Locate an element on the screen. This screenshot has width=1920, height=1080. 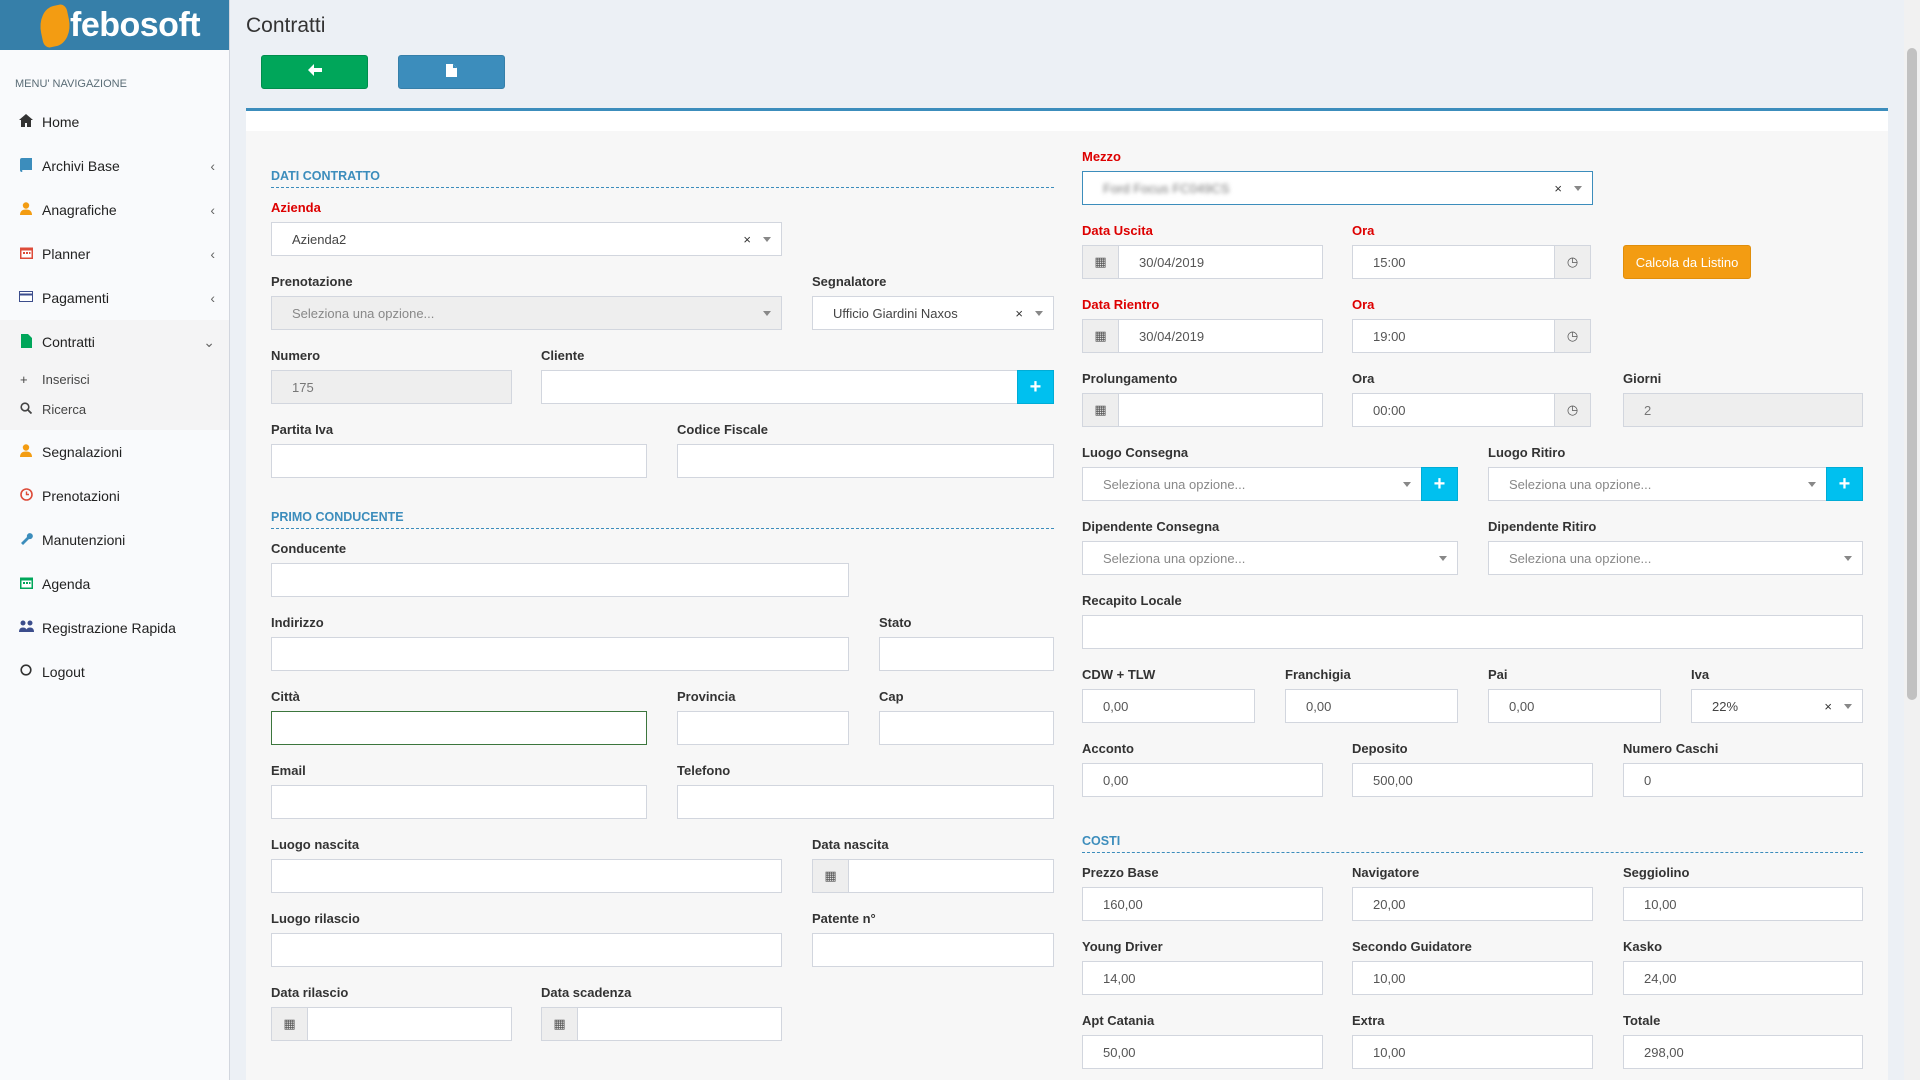
indirizzo-field is located at coordinates (560, 654).